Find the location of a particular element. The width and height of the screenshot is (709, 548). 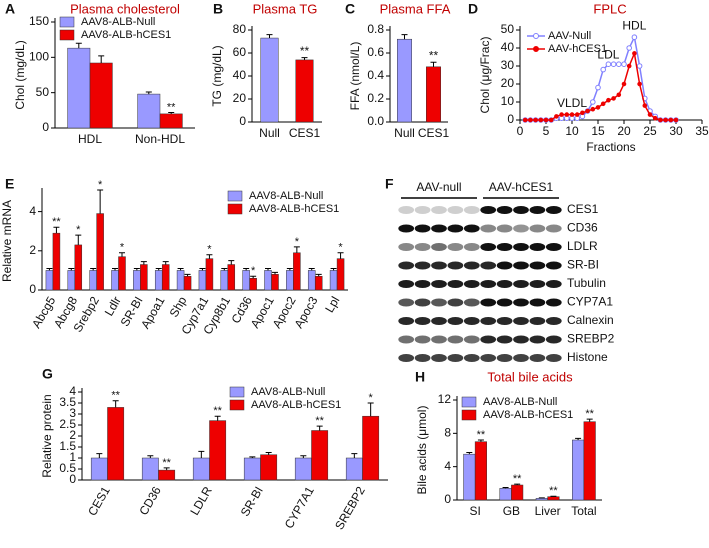

y-tick-label: 0.6 is located at coordinates (375, 52).